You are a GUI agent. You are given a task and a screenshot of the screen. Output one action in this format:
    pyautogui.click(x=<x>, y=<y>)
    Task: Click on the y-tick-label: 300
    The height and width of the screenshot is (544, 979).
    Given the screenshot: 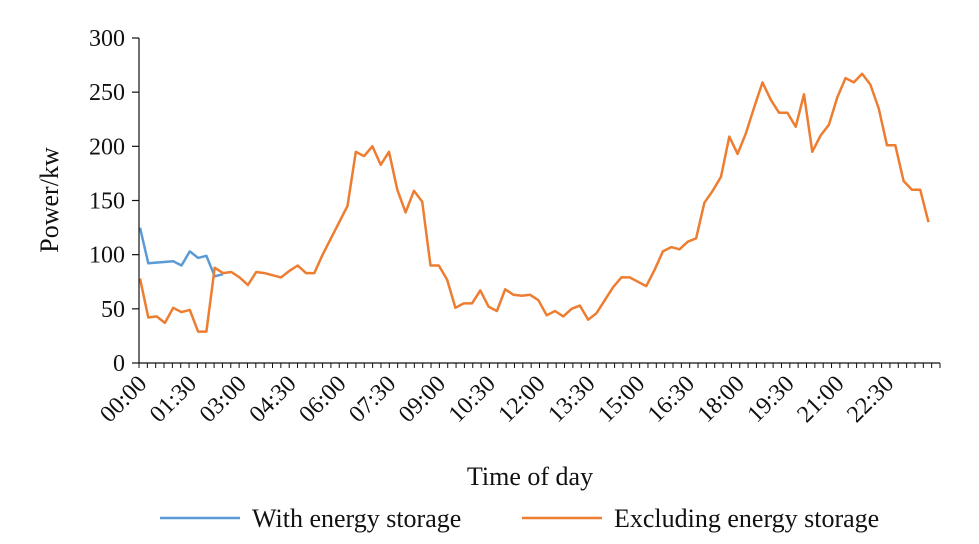 What is the action you would take?
    pyautogui.click(x=107, y=39)
    